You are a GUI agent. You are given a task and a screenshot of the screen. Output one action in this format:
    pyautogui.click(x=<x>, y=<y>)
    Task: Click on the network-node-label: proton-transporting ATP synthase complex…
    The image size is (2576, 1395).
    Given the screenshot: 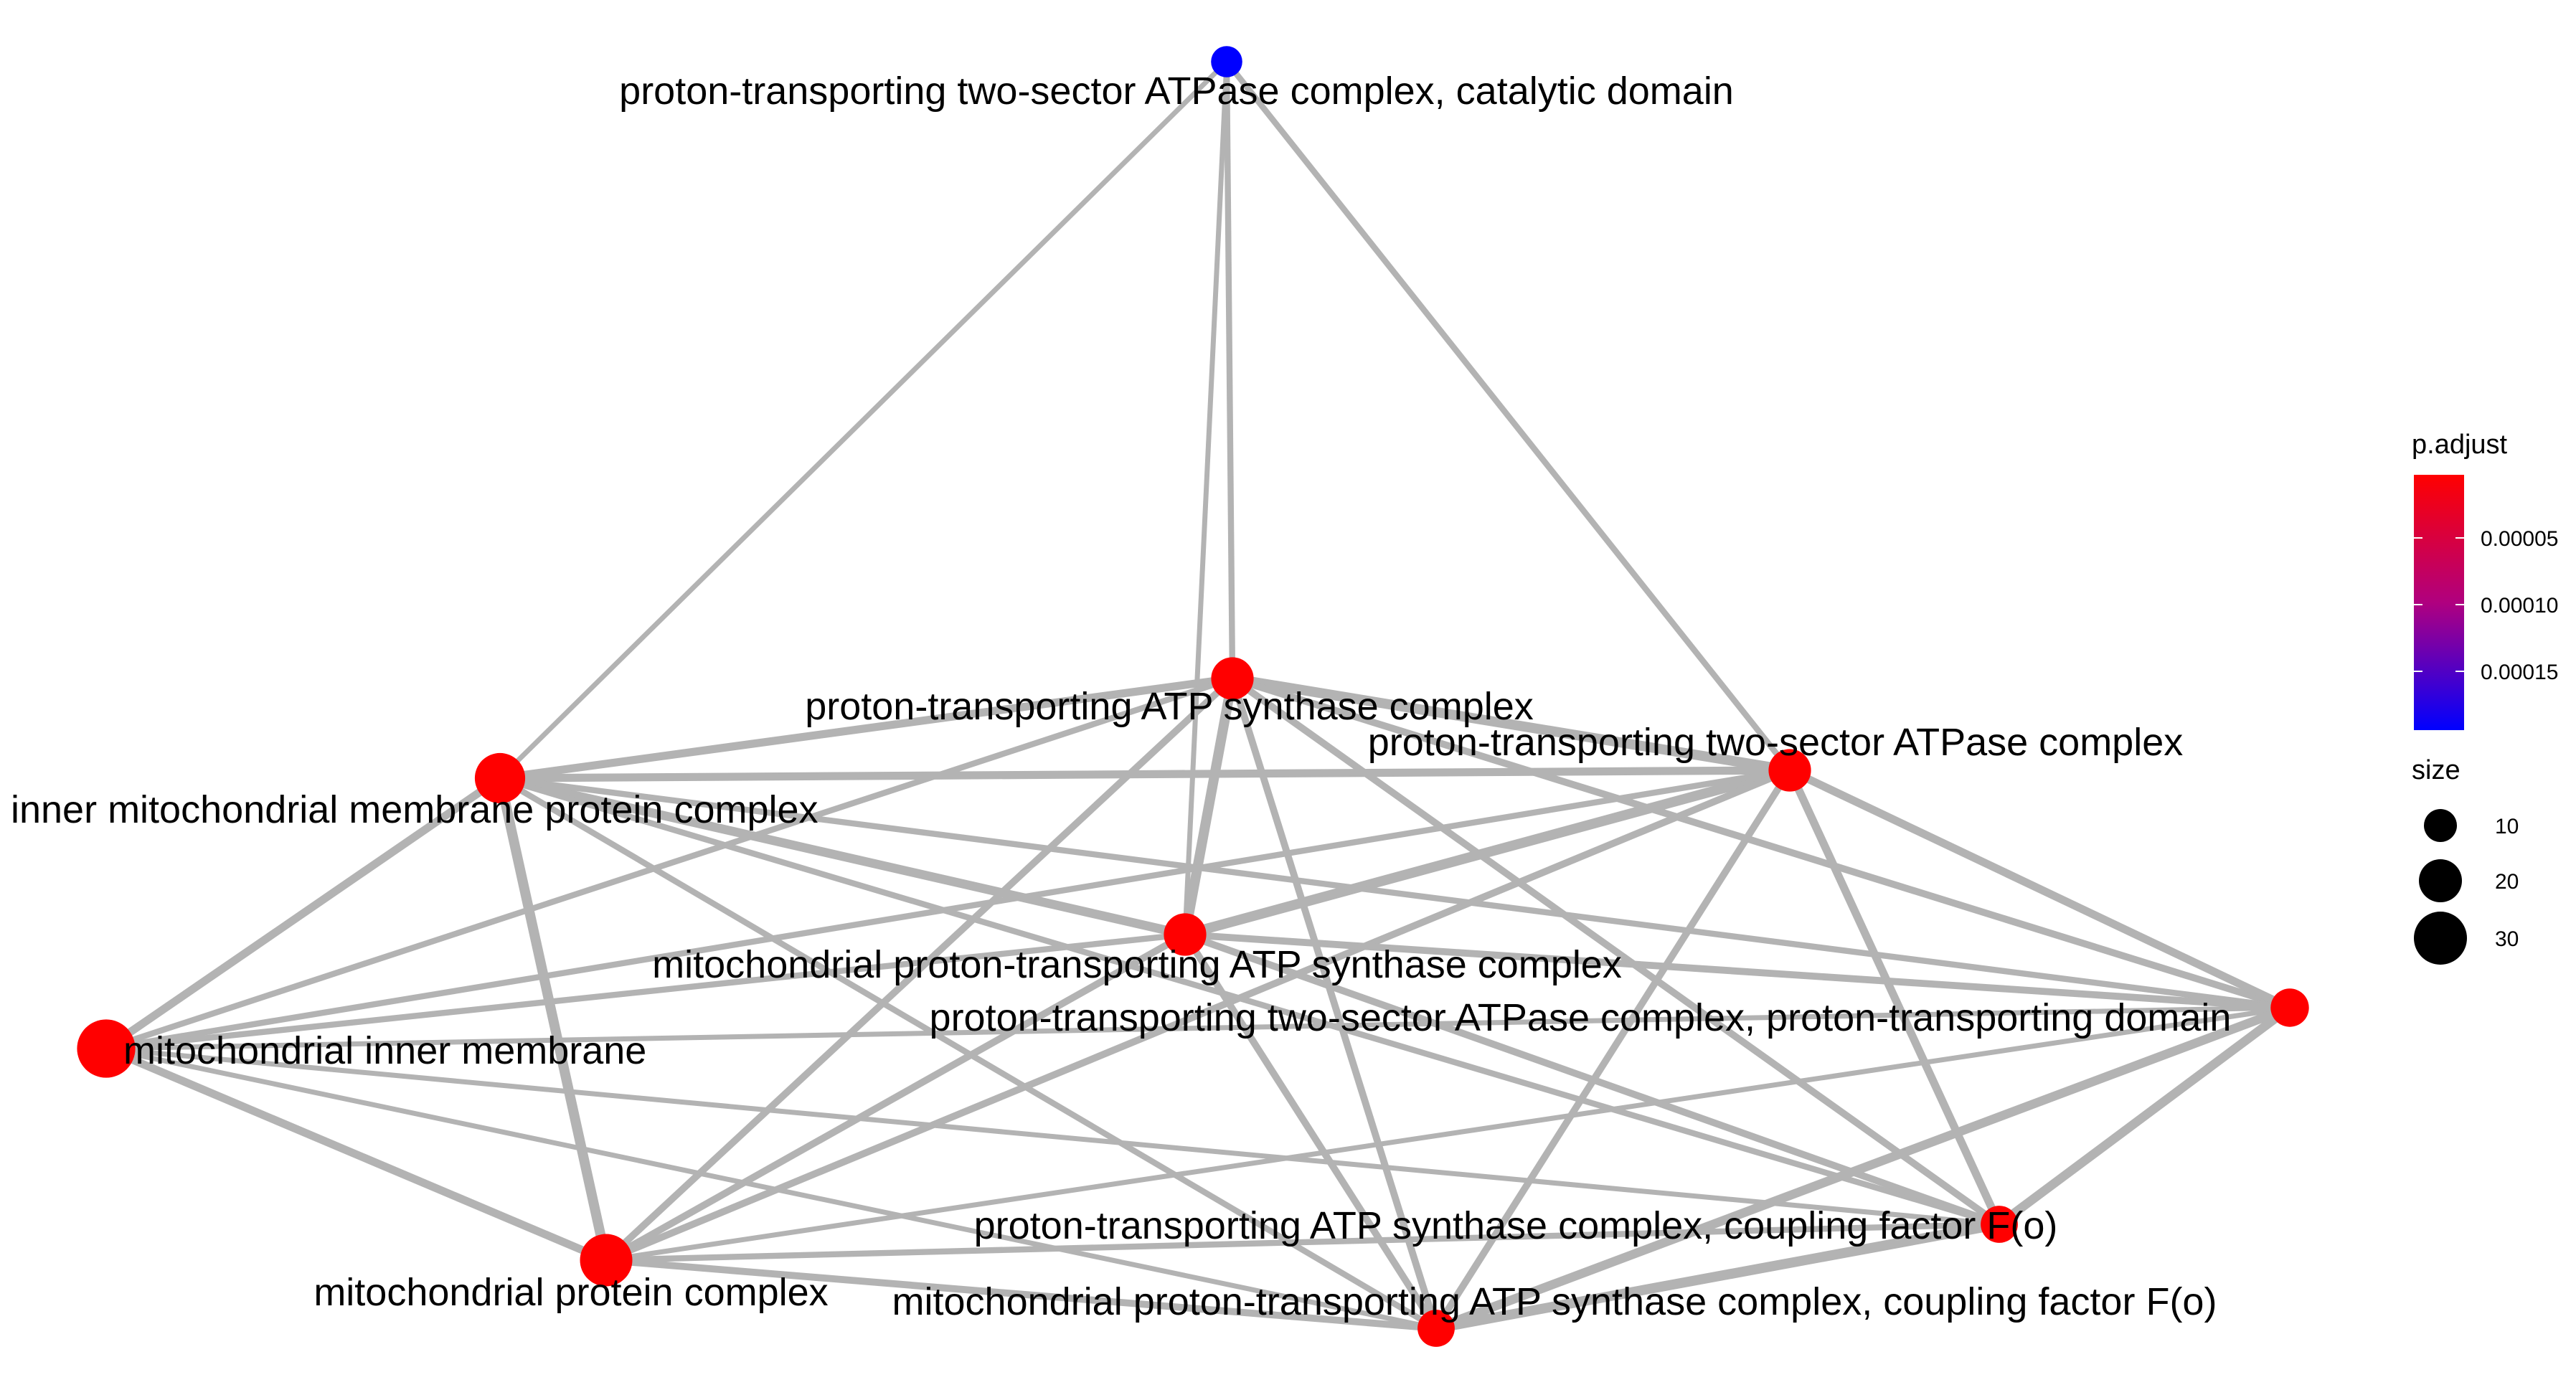 What is the action you would take?
    pyautogui.click(x=1516, y=1225)
    